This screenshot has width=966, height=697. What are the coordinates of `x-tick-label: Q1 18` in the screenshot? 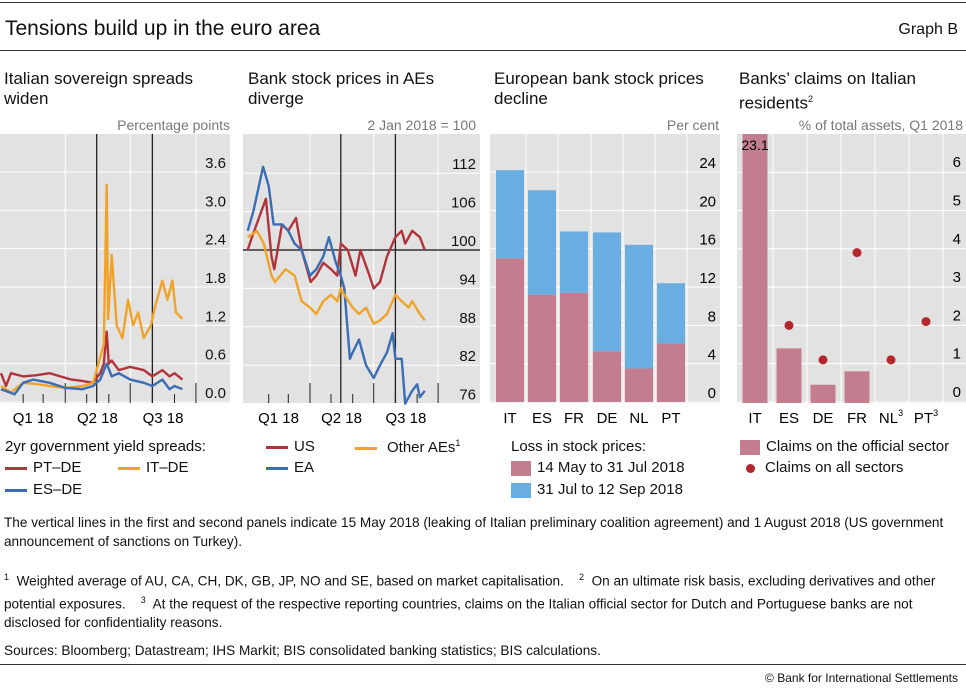 It's located at (278, 418).